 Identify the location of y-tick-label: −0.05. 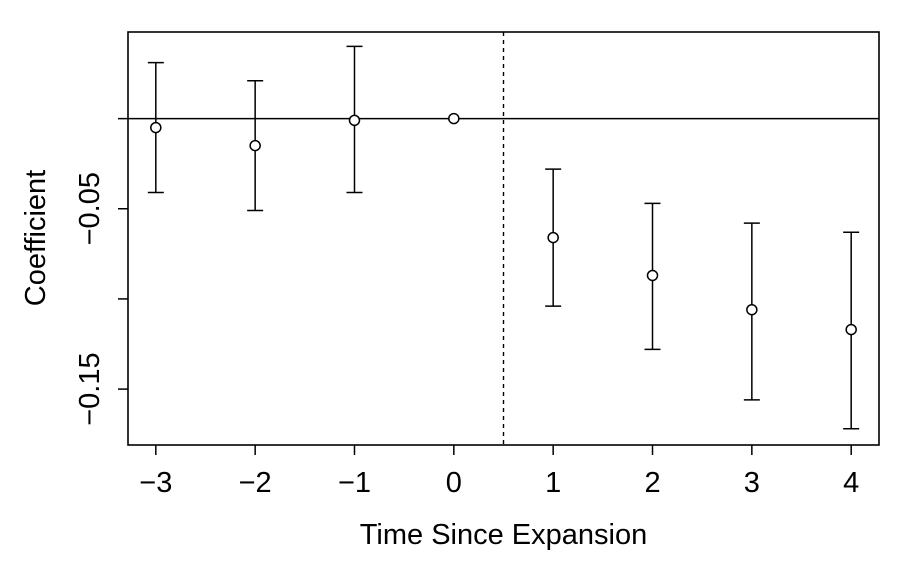
(90, 208).